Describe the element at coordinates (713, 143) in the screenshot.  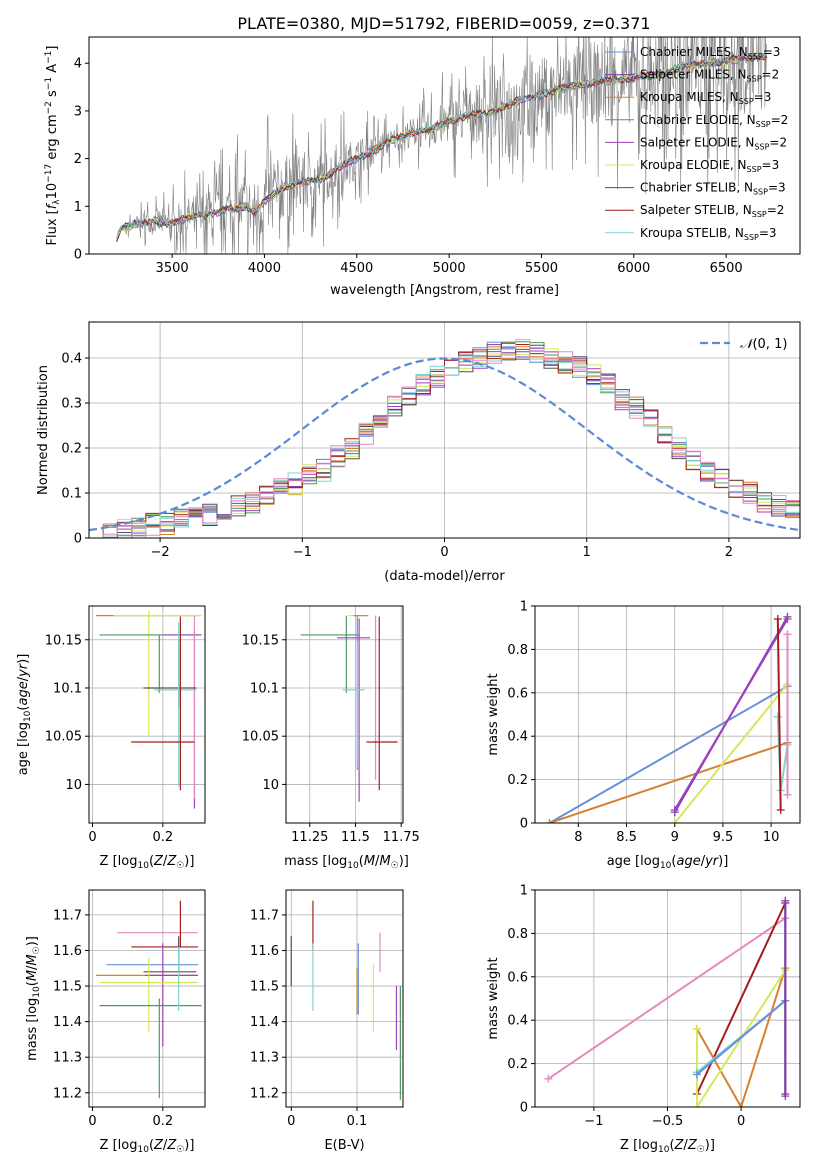
I see `legend-entry: Salpeter ELODIE, NSSP=2` at that location.